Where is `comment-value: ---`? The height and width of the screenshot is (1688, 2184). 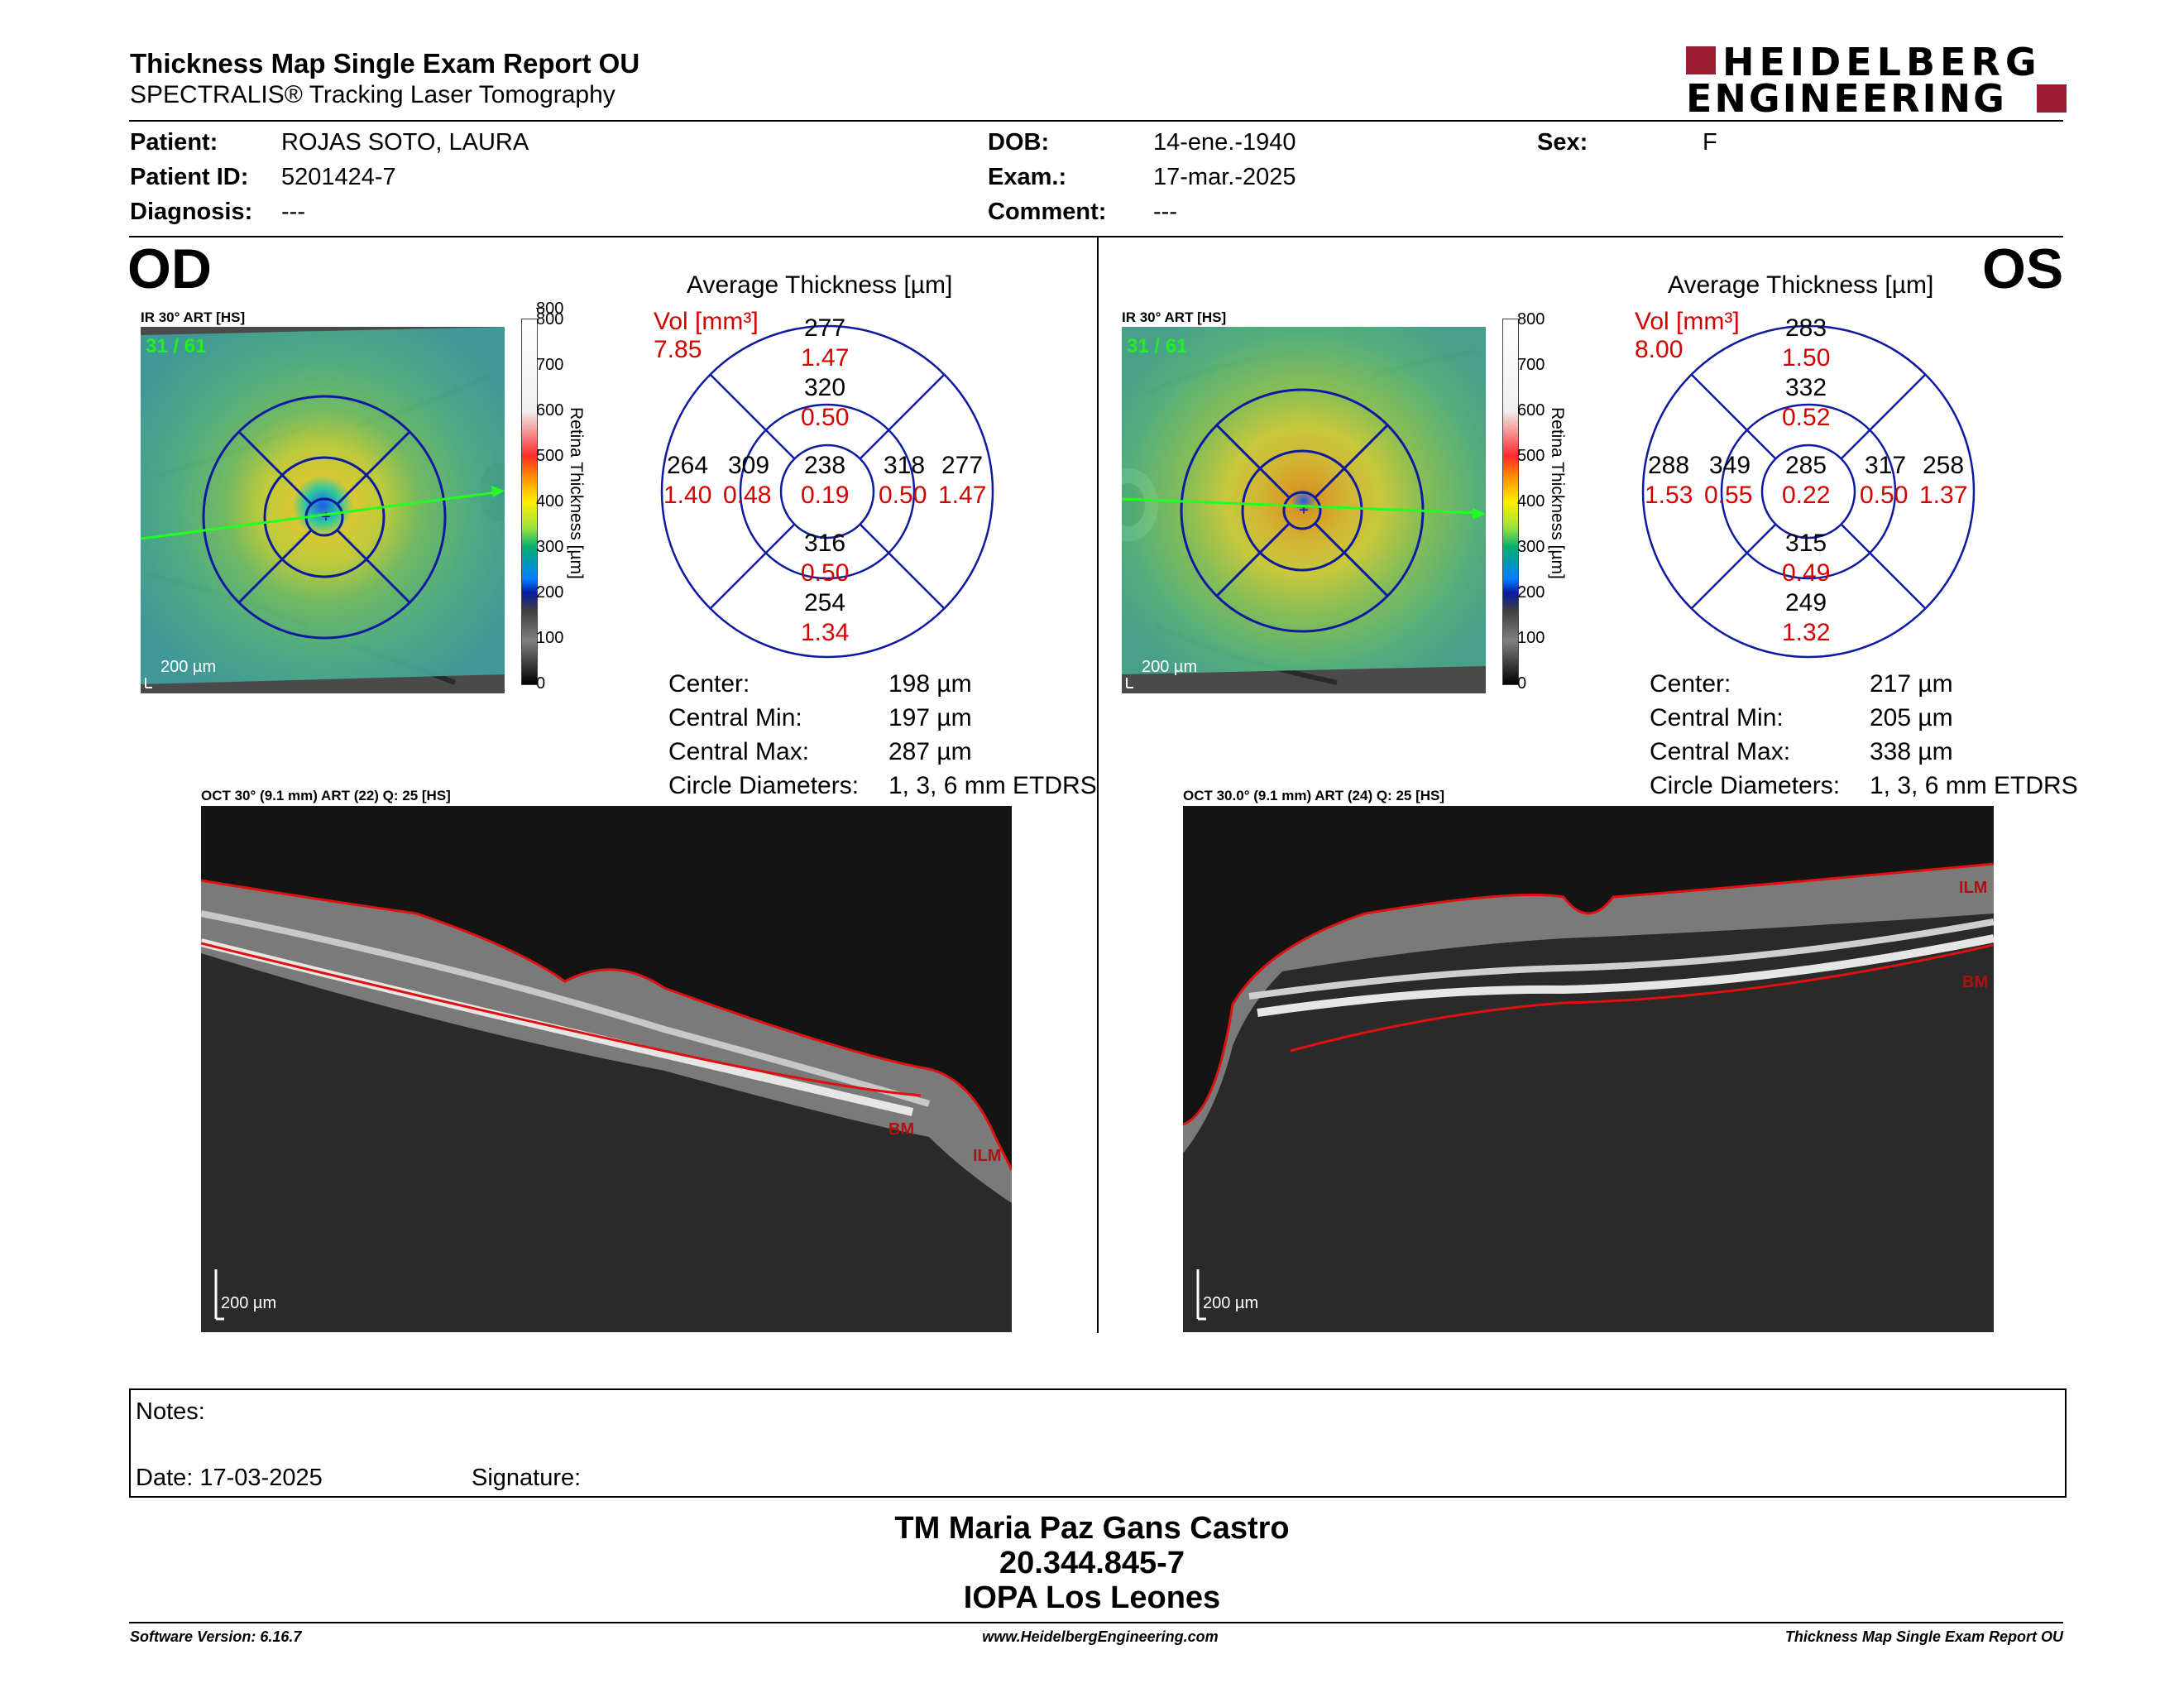 comment-value: --- is located at coordinates (1165, 212).